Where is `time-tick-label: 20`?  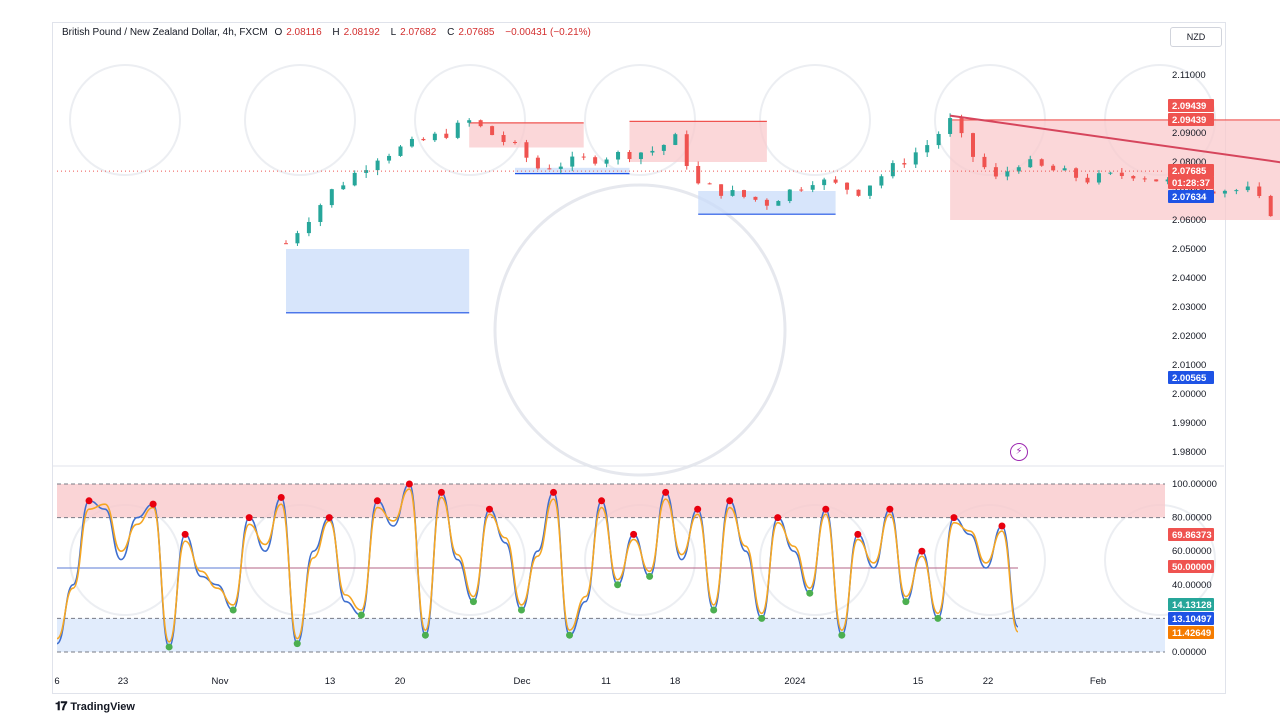
time-tick-label: 20 is located at coordinates (400, 681).